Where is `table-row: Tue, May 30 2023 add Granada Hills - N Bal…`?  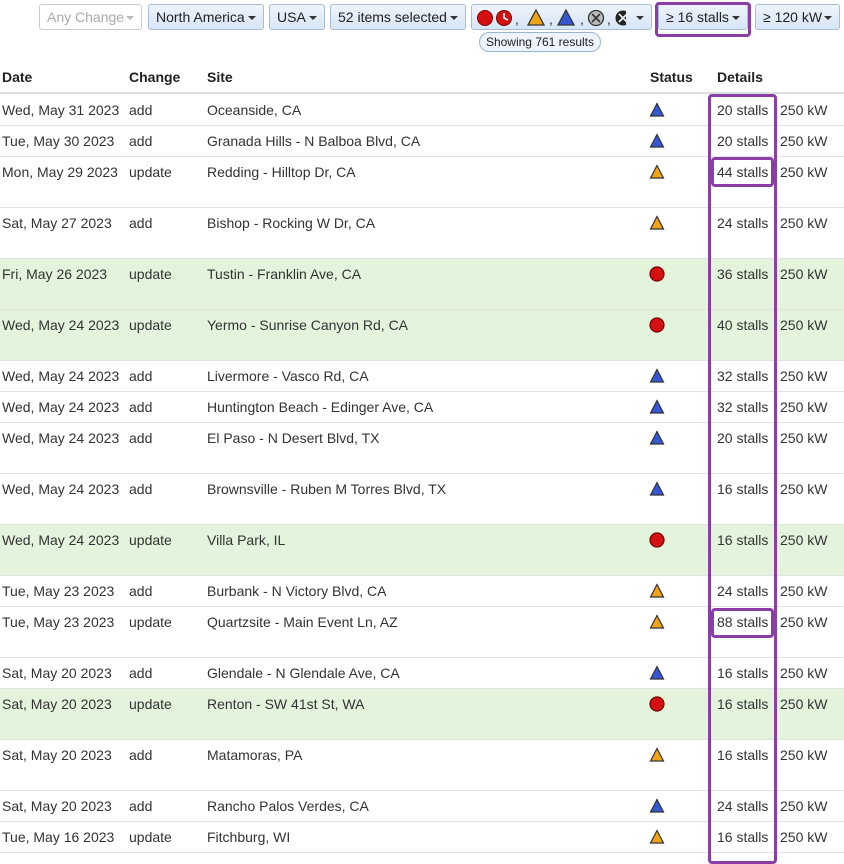 table-row: Tue, May 30 2023 add Granada Hills - N Bal… is located at coordinates (422, 141).